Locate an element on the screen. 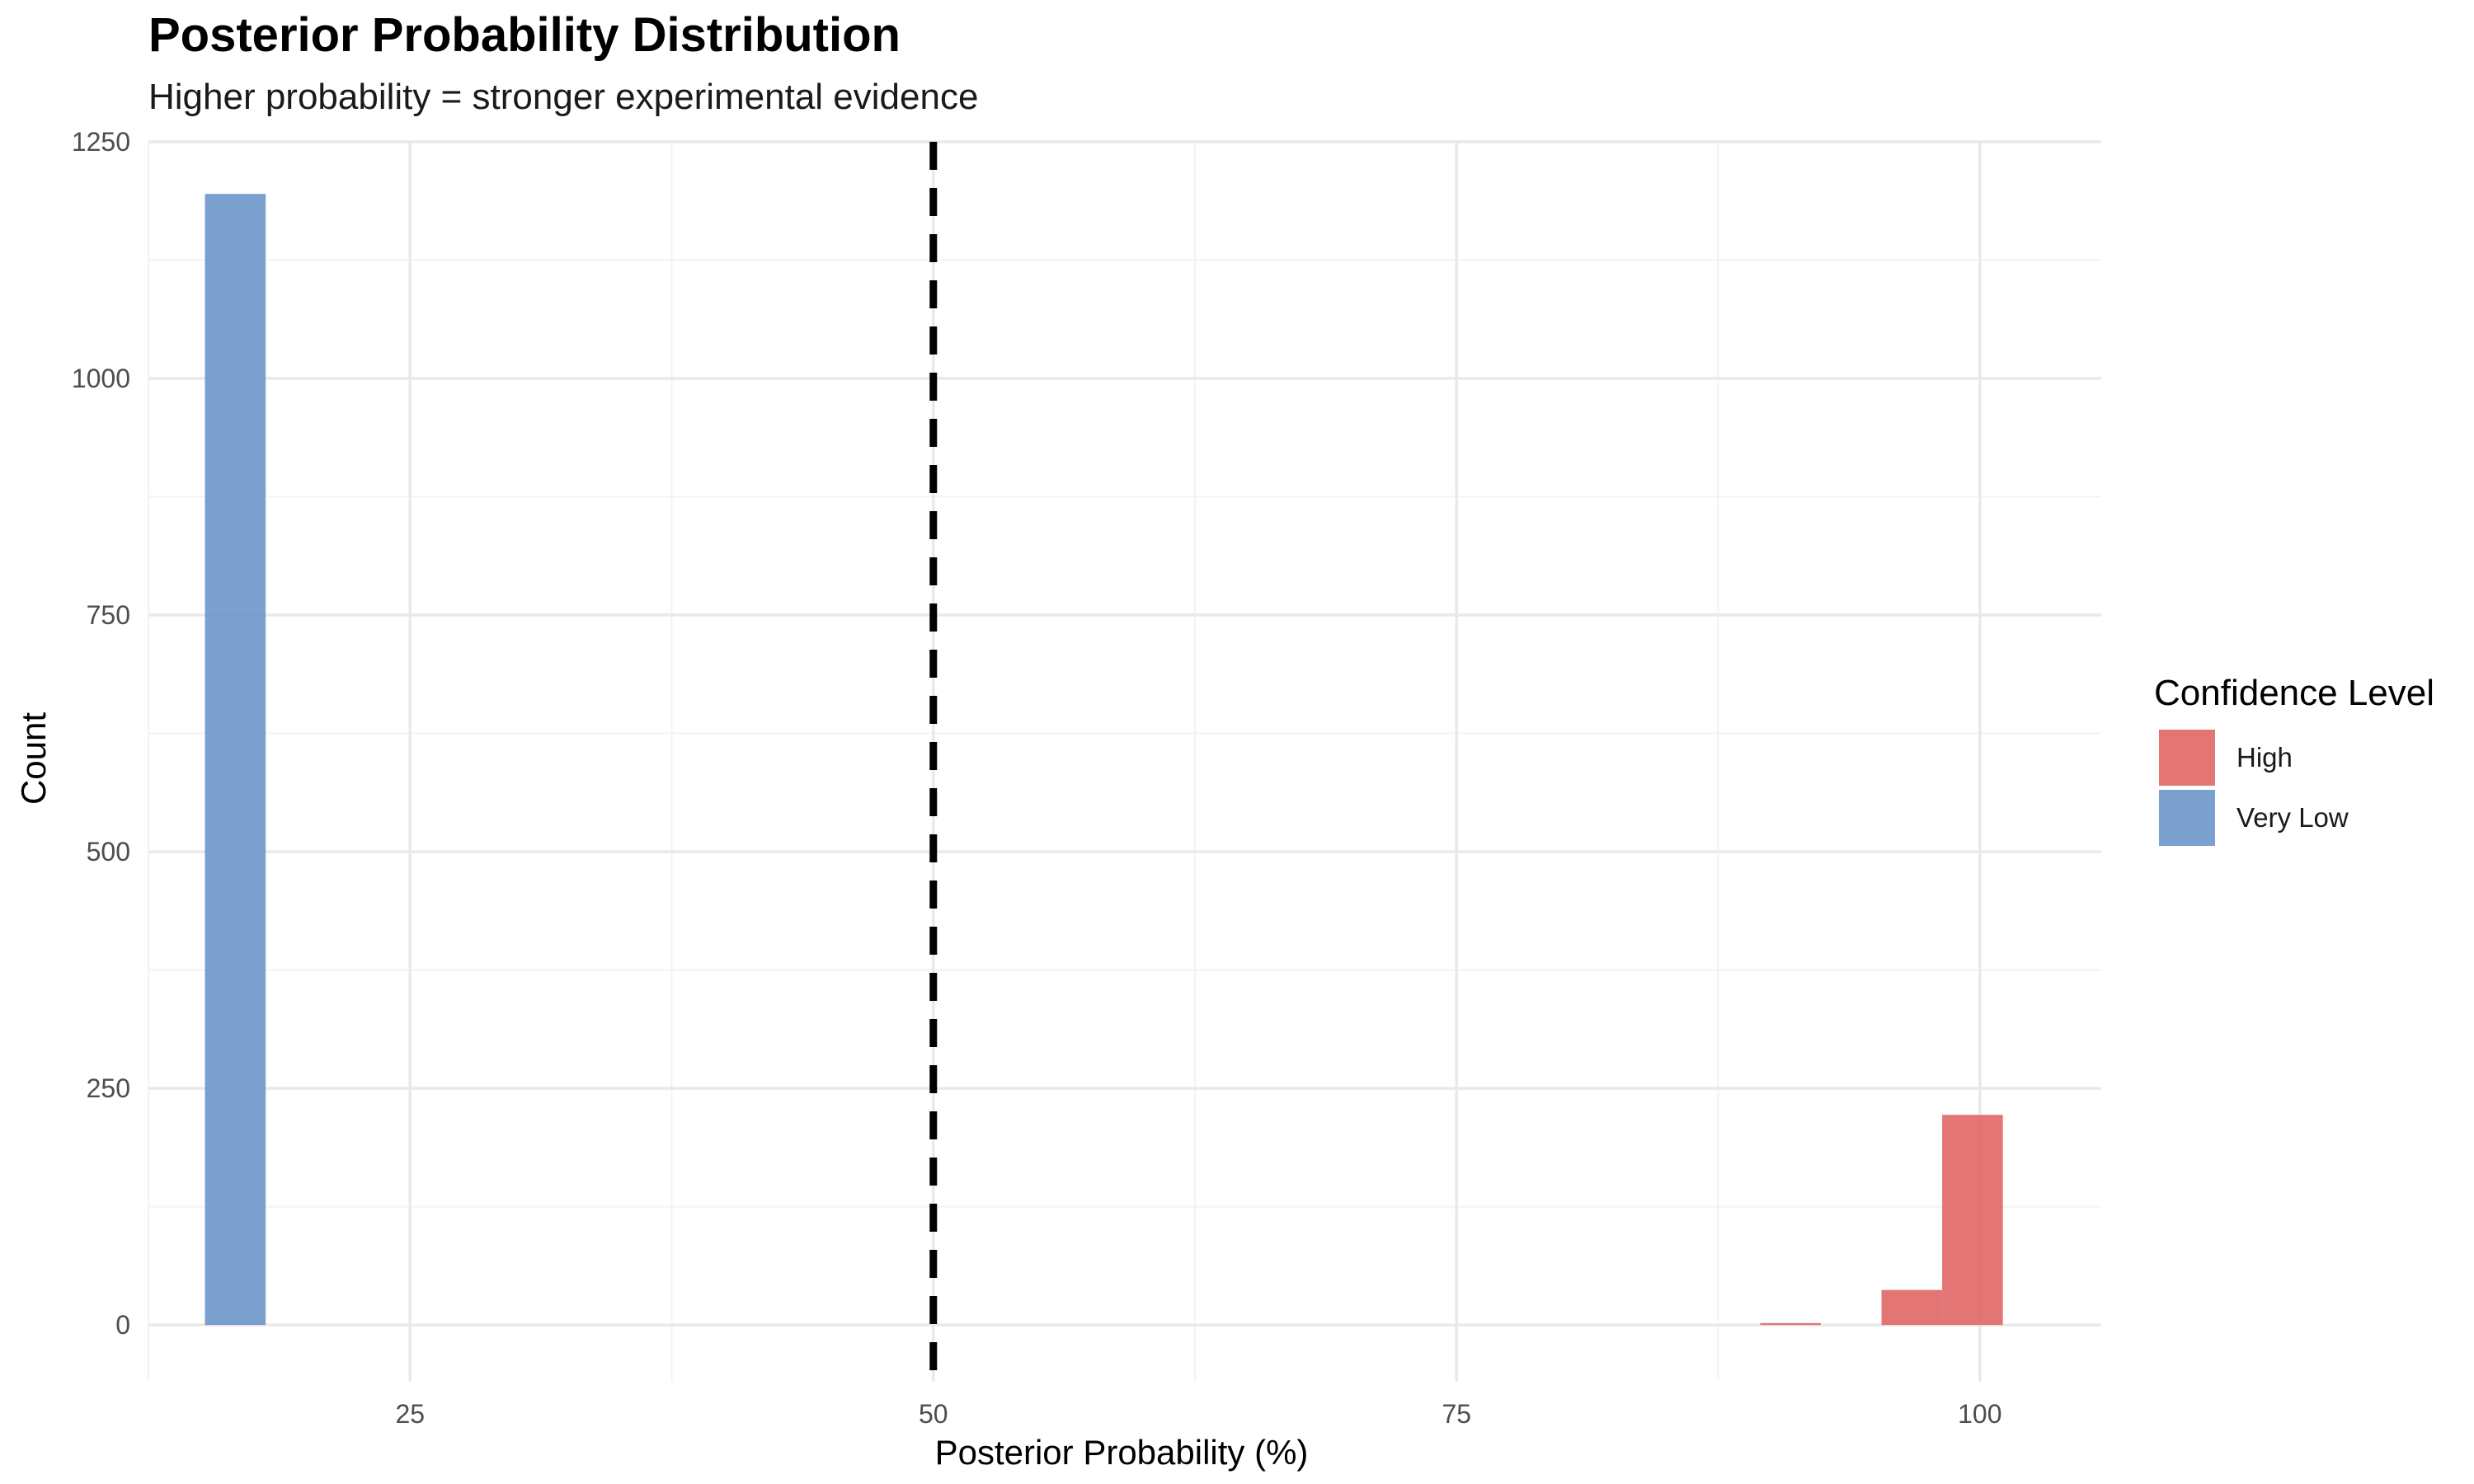  x-tick-label: 75 is located at coordinates (1456, 1414).